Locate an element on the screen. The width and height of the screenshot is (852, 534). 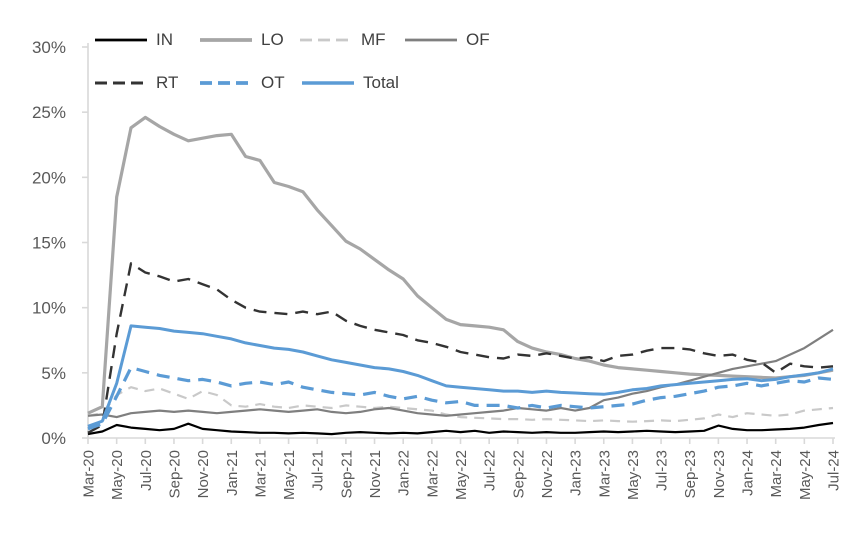
x-axis-tick-label: Mar-21 is located at coordinates (260, 474).